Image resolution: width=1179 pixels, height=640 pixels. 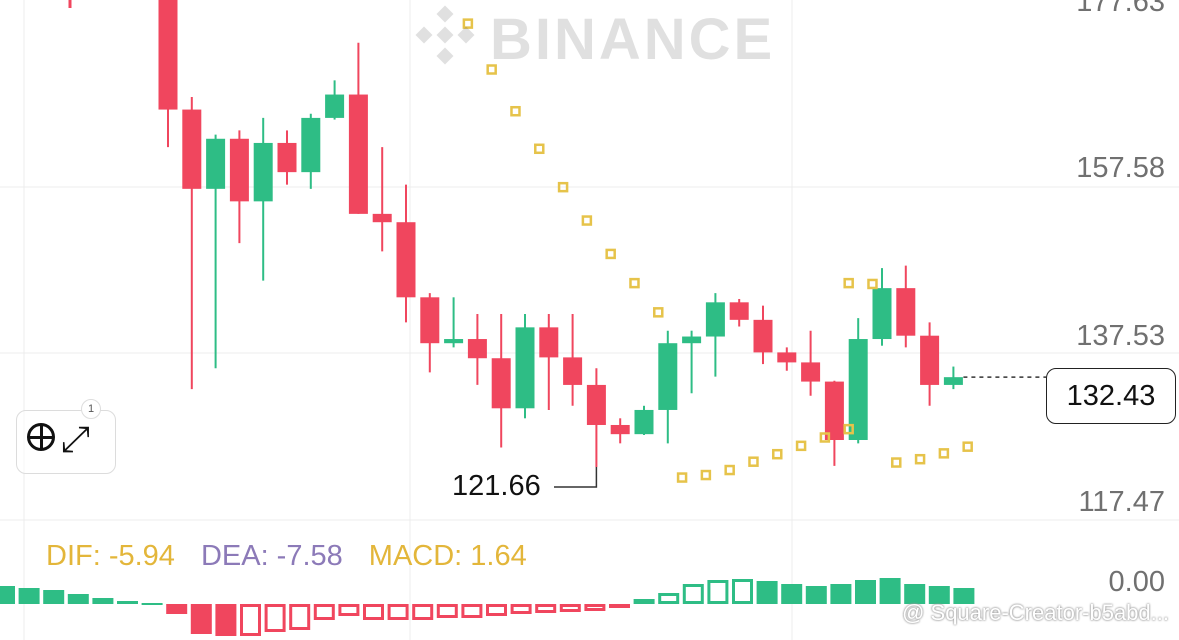 I want to click on chart-tools-widget: ⤢ 1, so click(x=66, y=436).